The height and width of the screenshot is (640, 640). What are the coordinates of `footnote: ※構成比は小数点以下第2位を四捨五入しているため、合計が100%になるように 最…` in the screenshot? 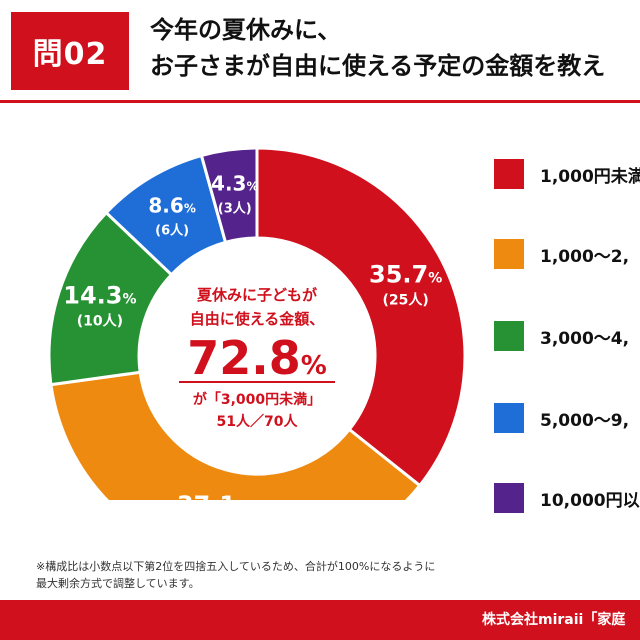 It's located at (235, 575).